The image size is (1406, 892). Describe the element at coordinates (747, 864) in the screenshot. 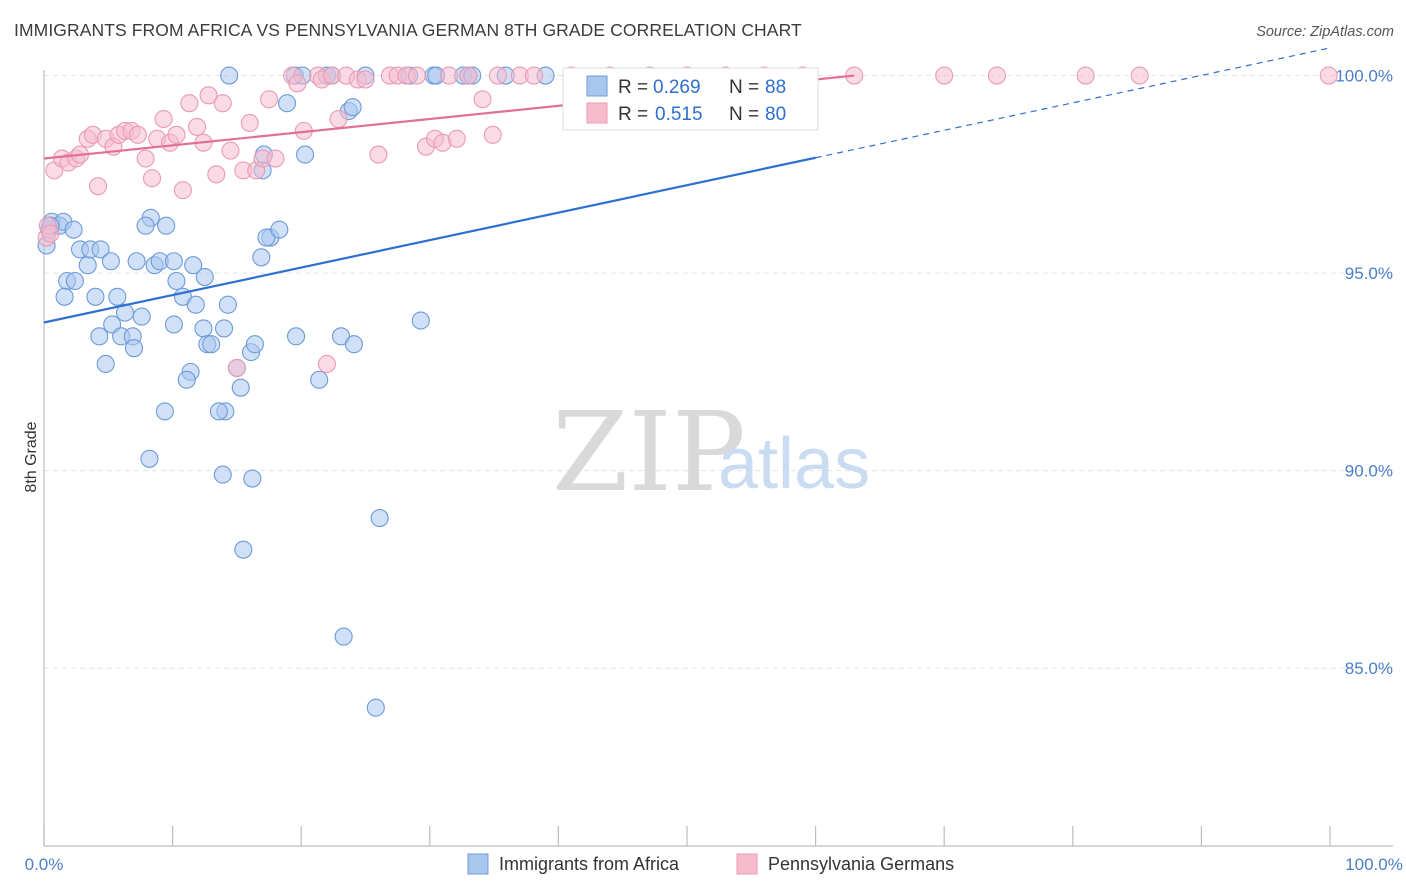

I see `bottom-legend-pink-swatch` at that location.